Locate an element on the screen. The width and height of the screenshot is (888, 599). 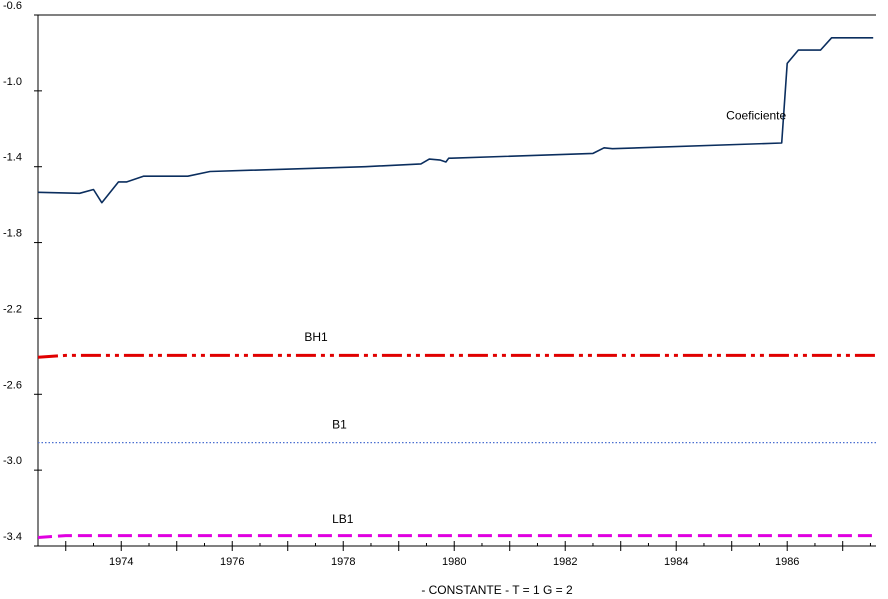
series-line-lb1 is located at coordinates (456, 536).